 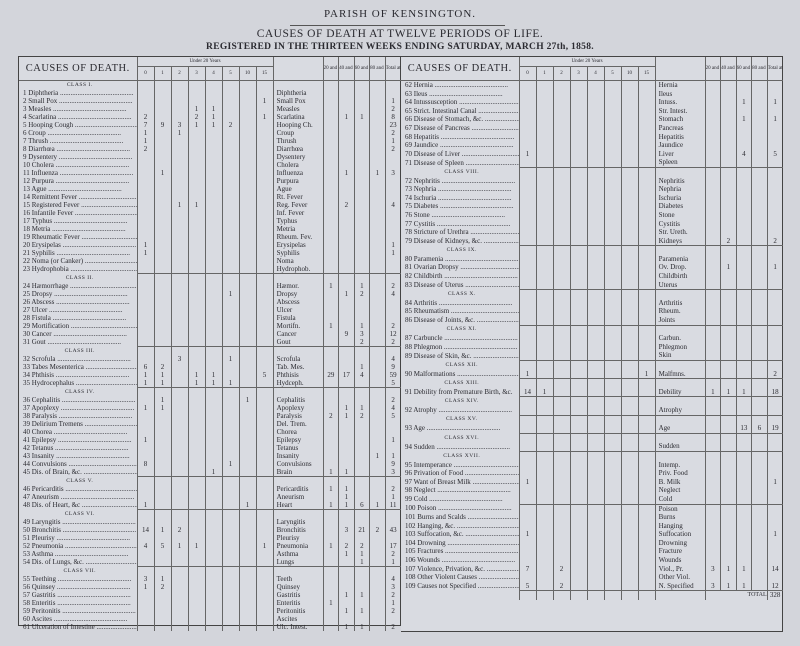 What do you see at coordinates (408, 136) in the screenshot?
I see `cause-number: 68` at bounding box center [408, 136].